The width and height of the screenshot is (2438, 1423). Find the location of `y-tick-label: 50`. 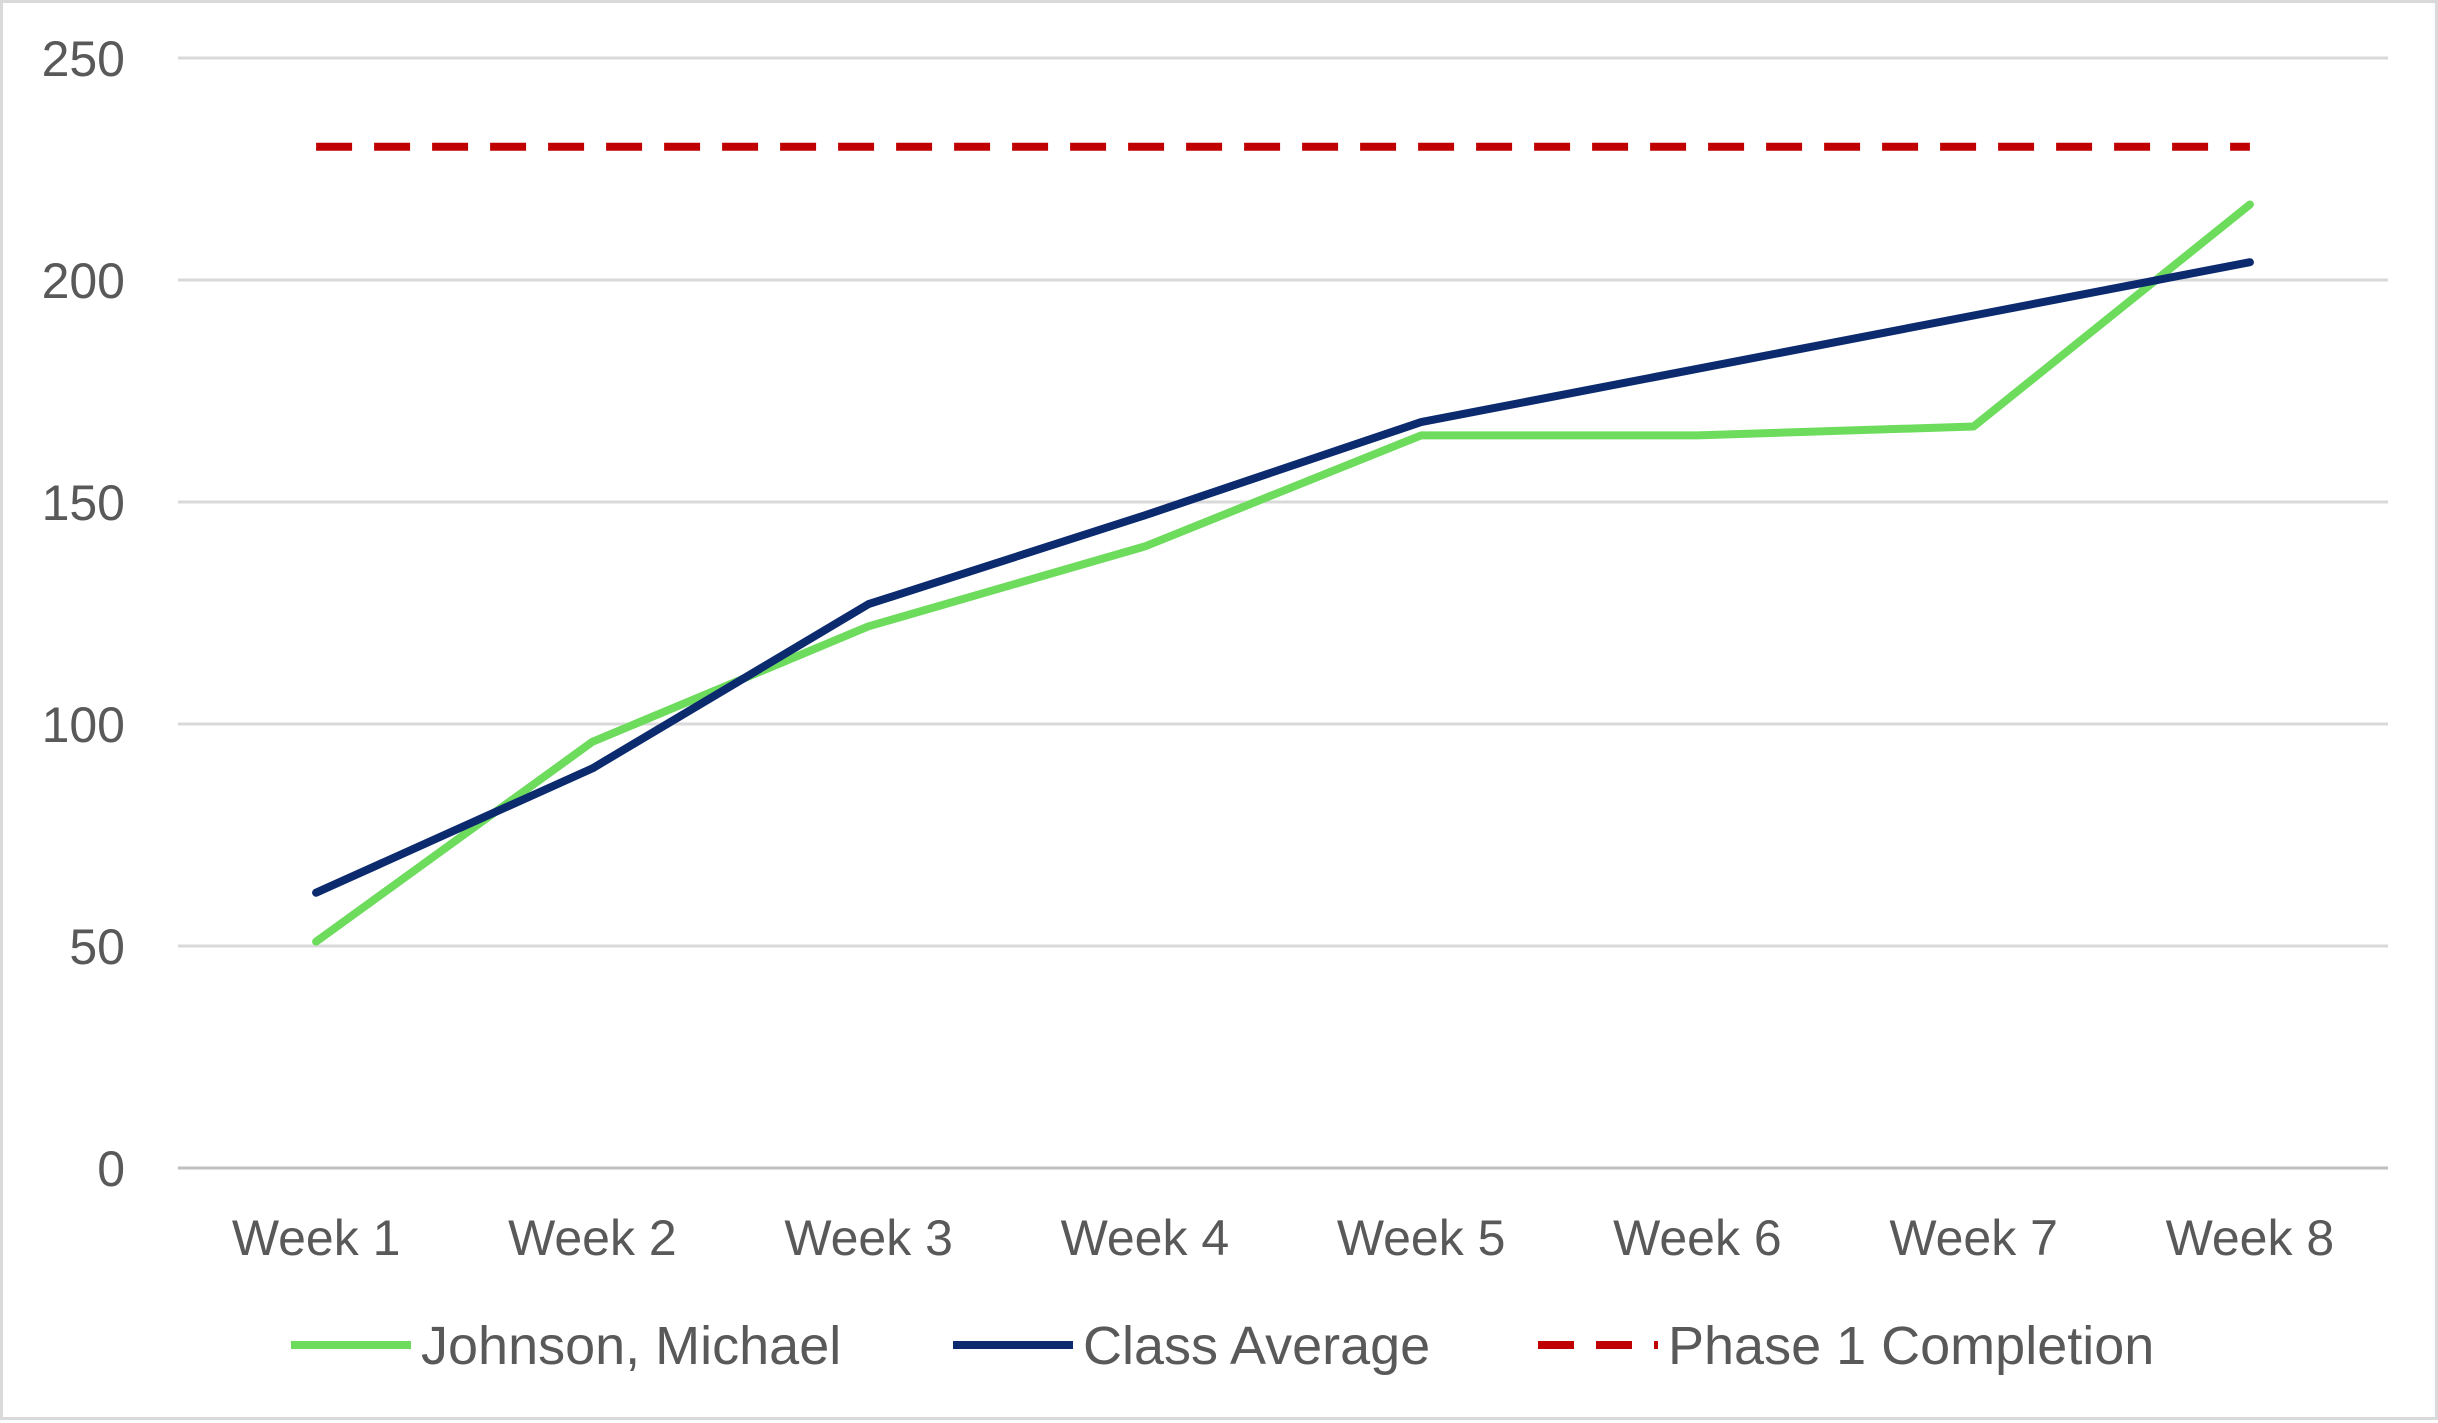

y-tick-label: 50 is located at coordinates (97, 947).